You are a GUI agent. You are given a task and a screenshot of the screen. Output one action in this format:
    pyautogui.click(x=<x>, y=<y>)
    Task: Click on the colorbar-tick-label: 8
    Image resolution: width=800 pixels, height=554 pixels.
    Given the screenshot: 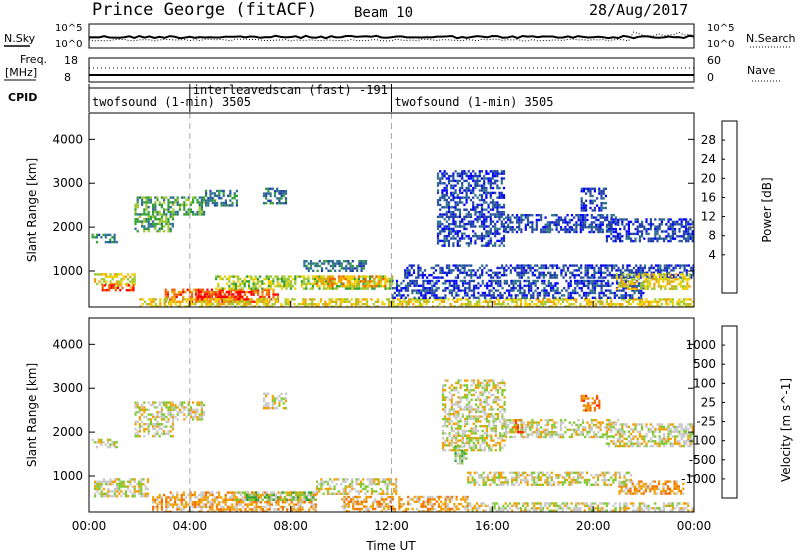 What is the action you would take?
    pyautogui.click(x=712, y=236)
    